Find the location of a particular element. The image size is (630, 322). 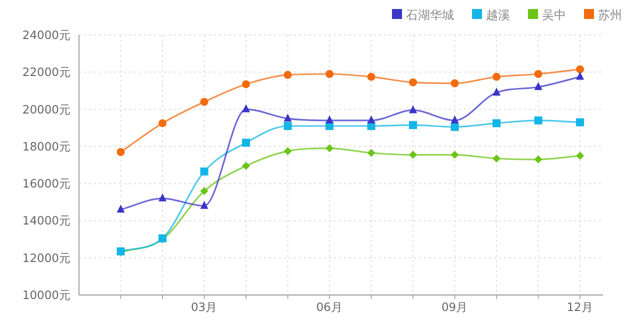

y-tick-label: 10000元 is located at coordinates (46, 295).